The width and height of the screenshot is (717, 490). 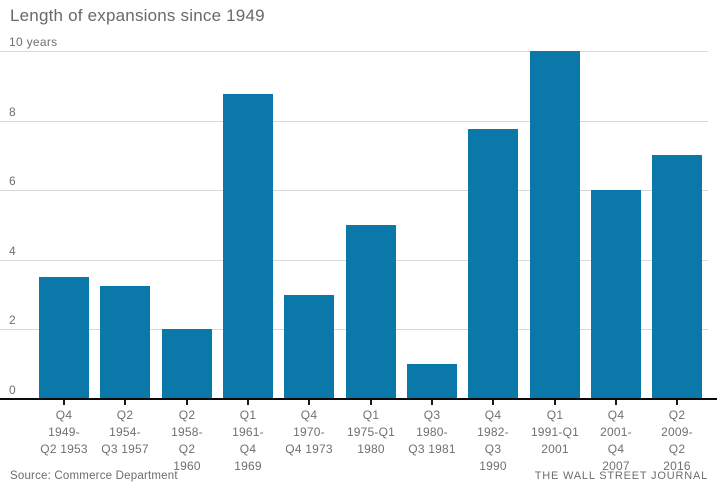 What do you see at coordinates (677, 466) in the screenshot?
I see `x-axis-label-line: 2016` at bounding box center [677, 466].